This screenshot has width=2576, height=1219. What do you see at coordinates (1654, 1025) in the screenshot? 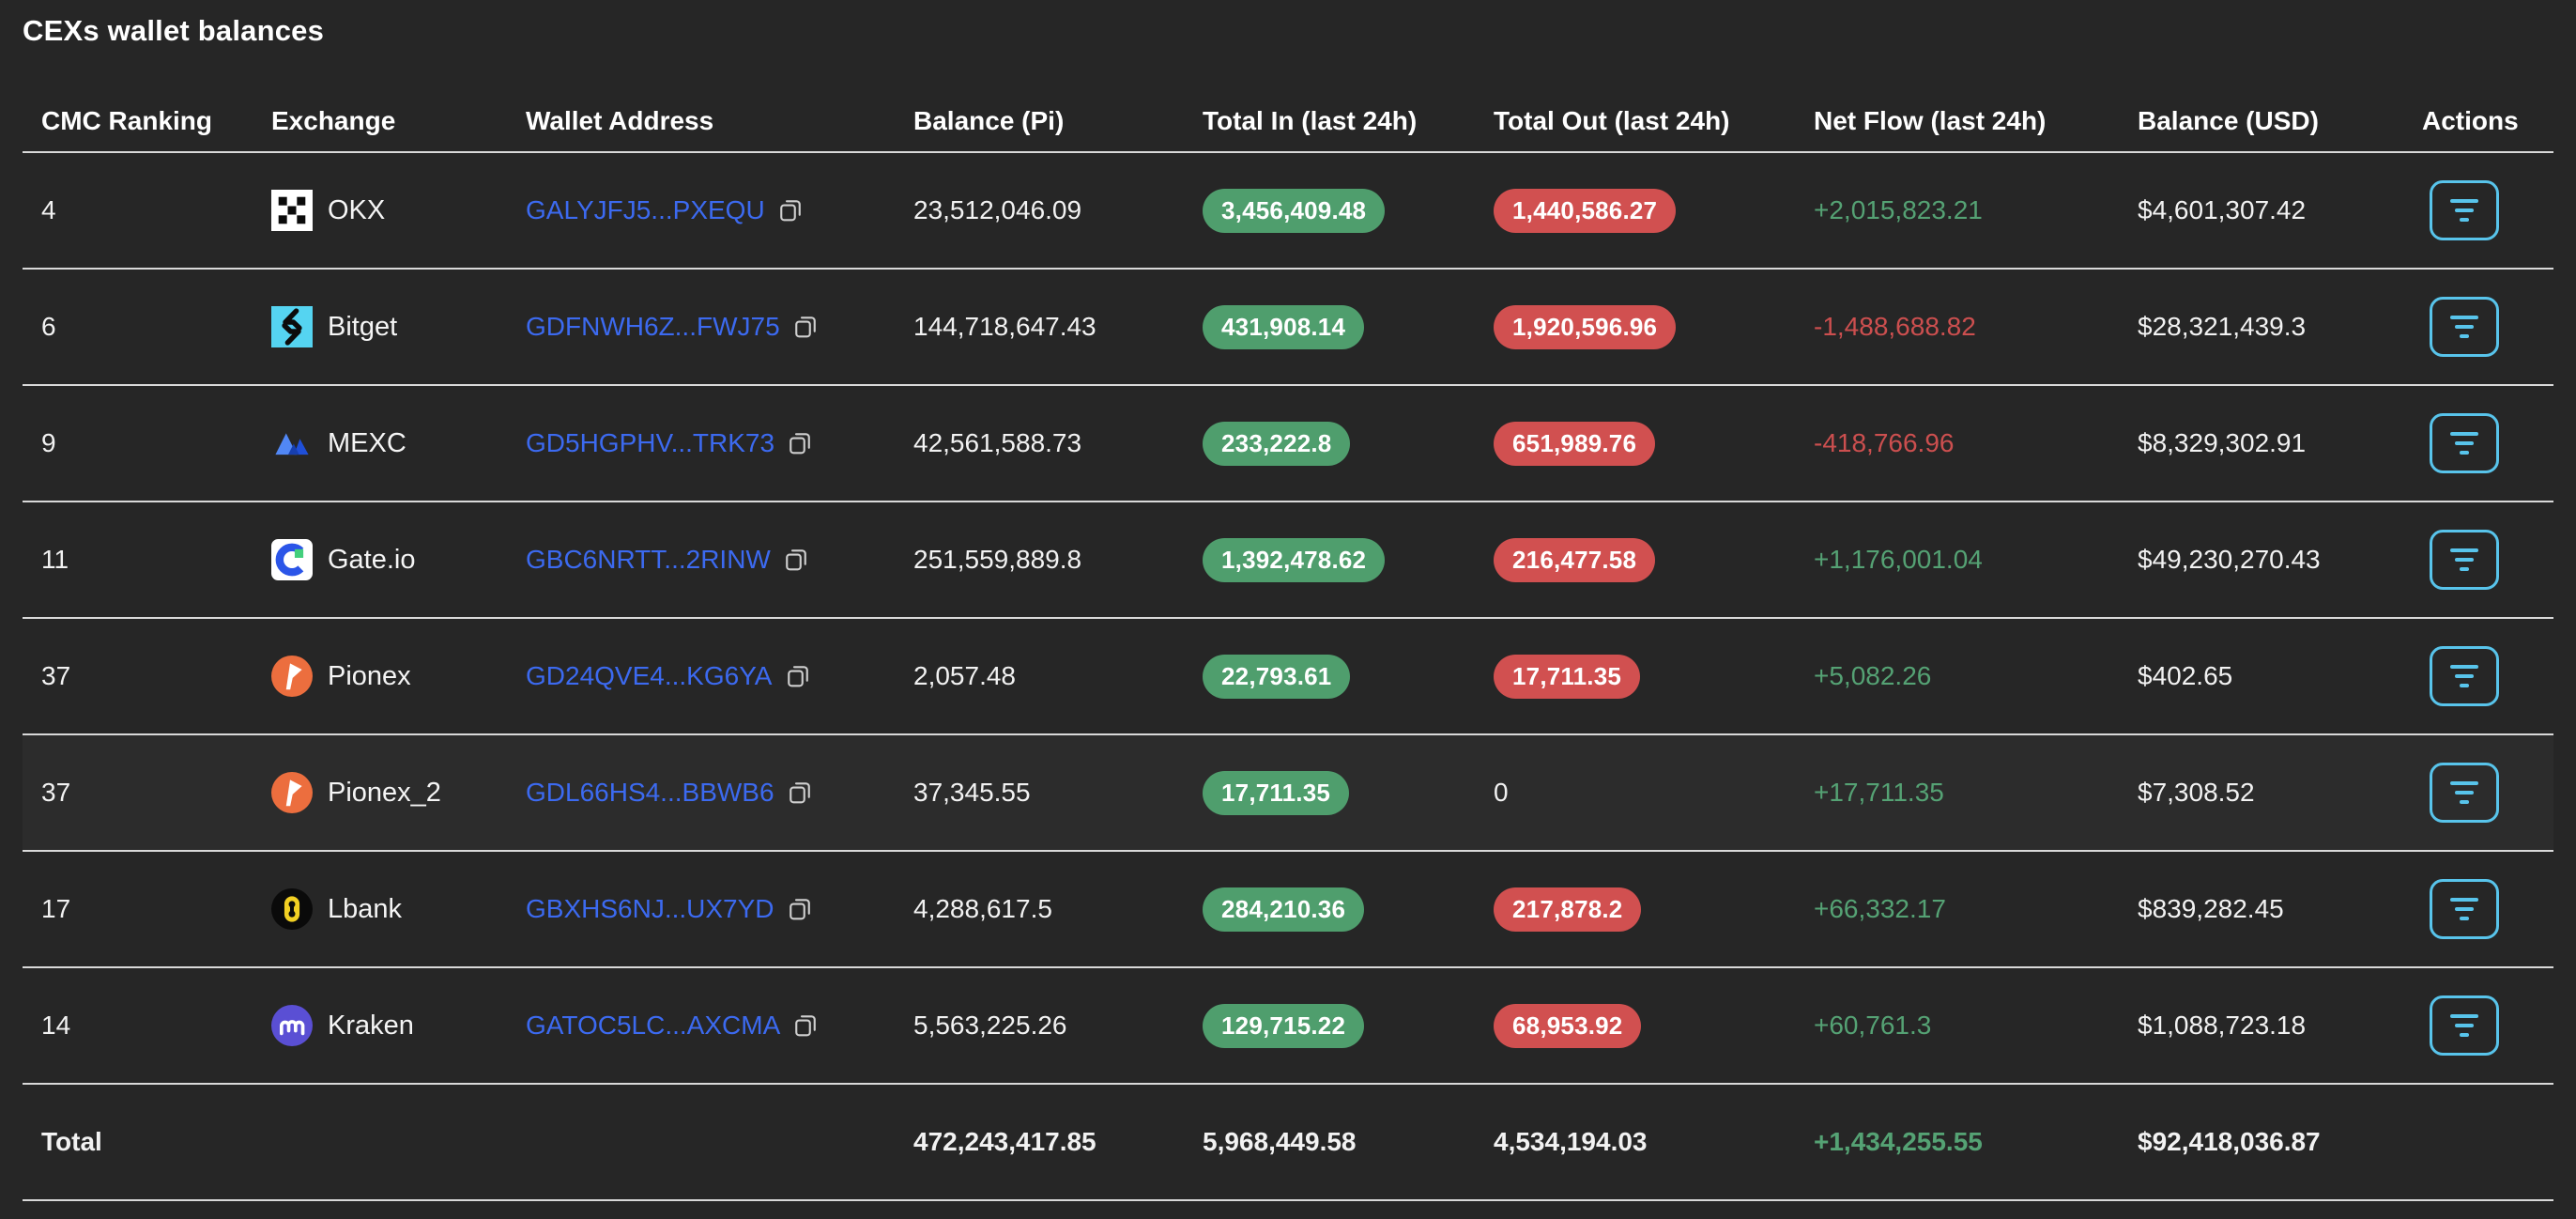
I see `total-out-cell: 68,953.92` at bounding box center [1654, 1025].